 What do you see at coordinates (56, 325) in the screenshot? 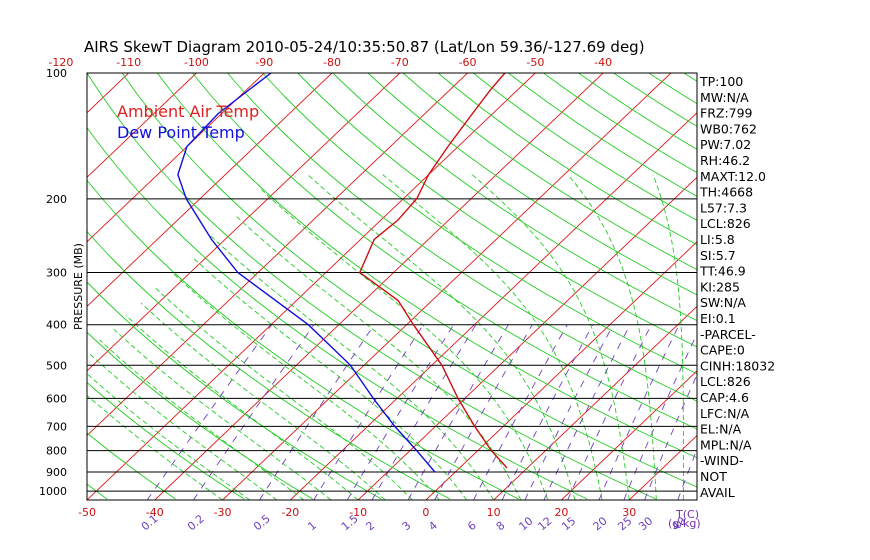
I see `pressure-tick-label: 400` at bounding box center [56, 325].